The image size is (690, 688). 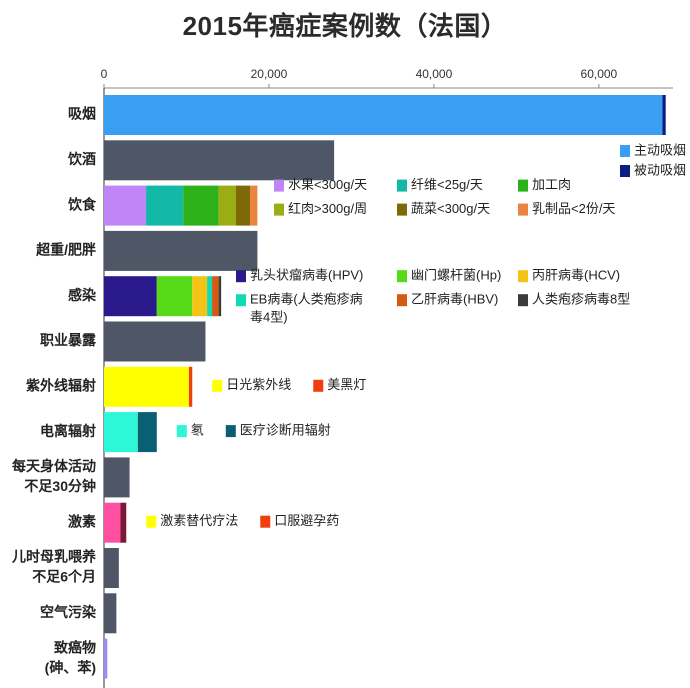 What do you see at coordinates (576, 275) in the screenshot?
I see `legend-label: 丙肝病毒(HCV)` at bounding box center [576, 275].